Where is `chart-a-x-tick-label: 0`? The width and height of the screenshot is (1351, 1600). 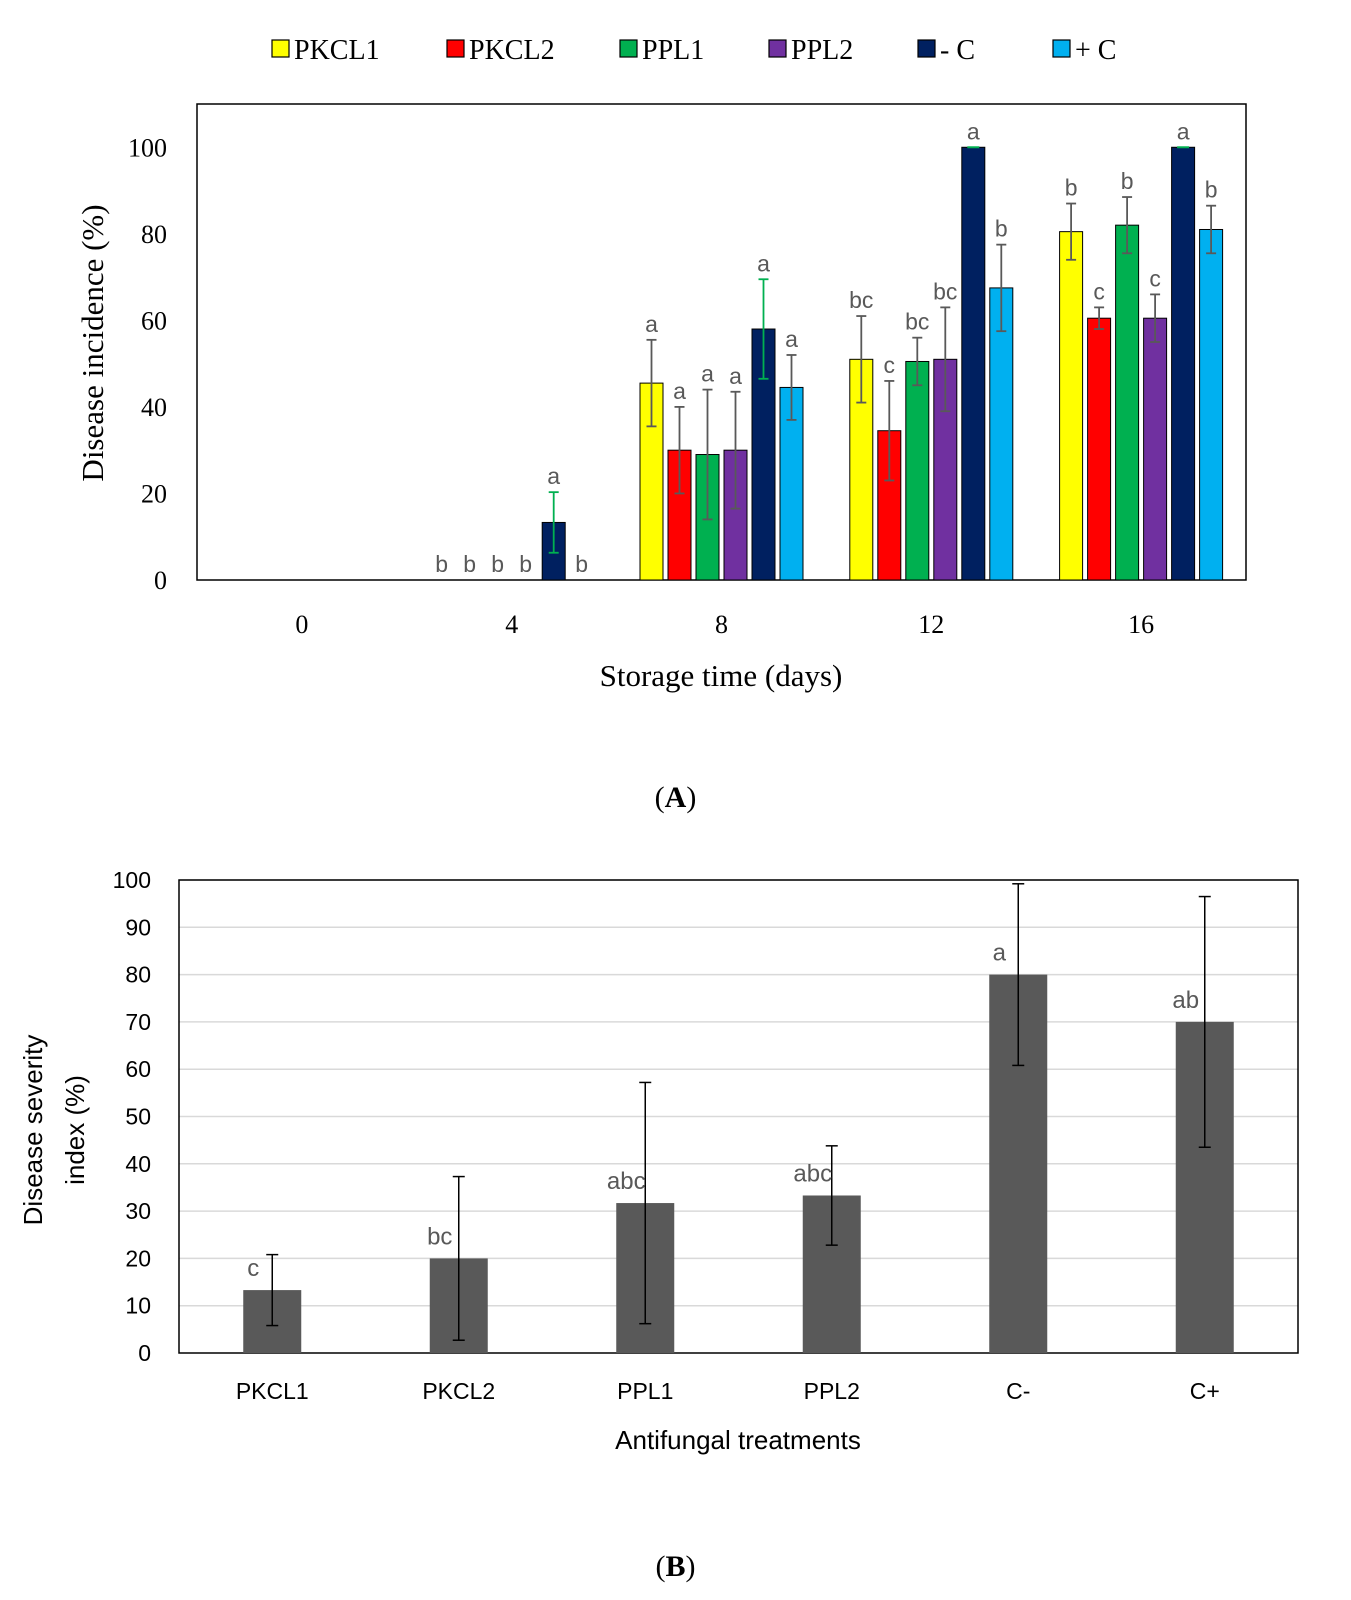
chart-a-x-tick-label: 0 is located at coordinates (301, 624).